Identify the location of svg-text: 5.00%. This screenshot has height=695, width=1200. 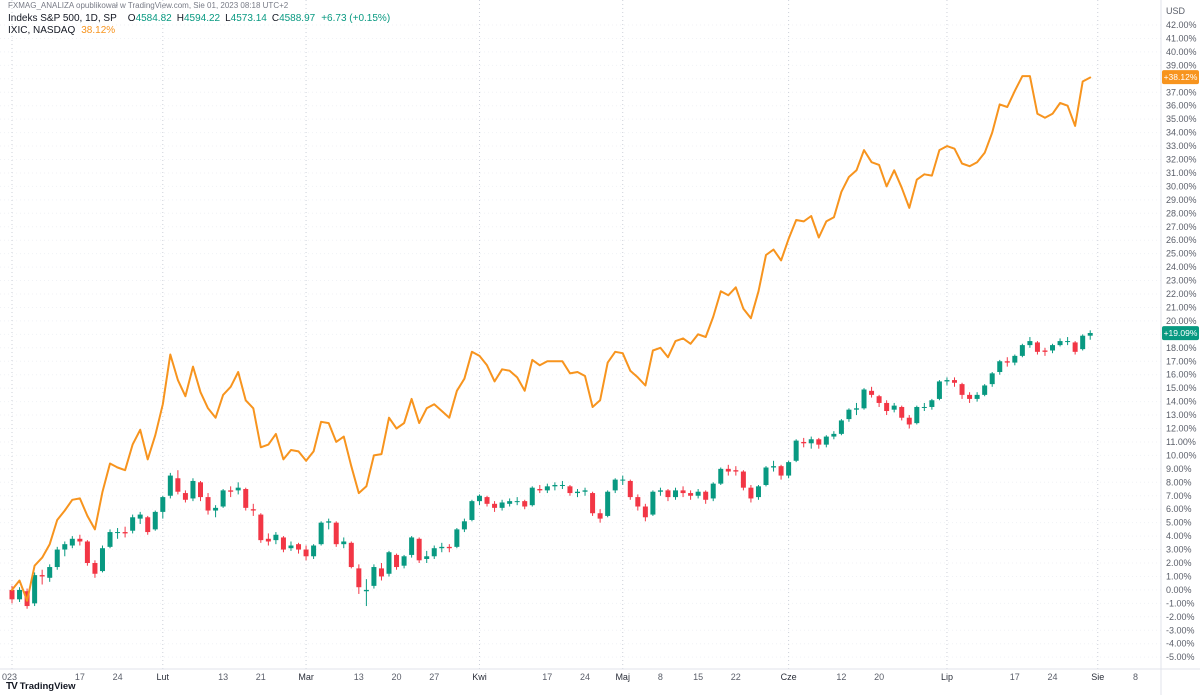
(1179, 523).